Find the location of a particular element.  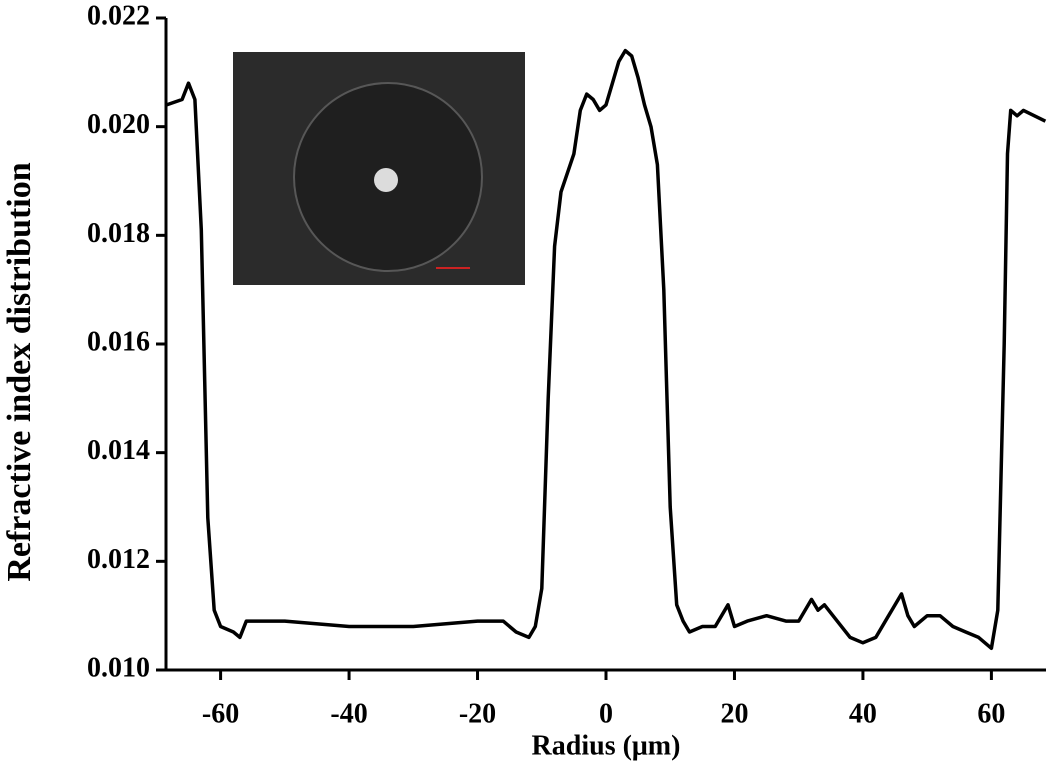

y-axis-title: Refractive index distribution is located at coordinates (19, 371).